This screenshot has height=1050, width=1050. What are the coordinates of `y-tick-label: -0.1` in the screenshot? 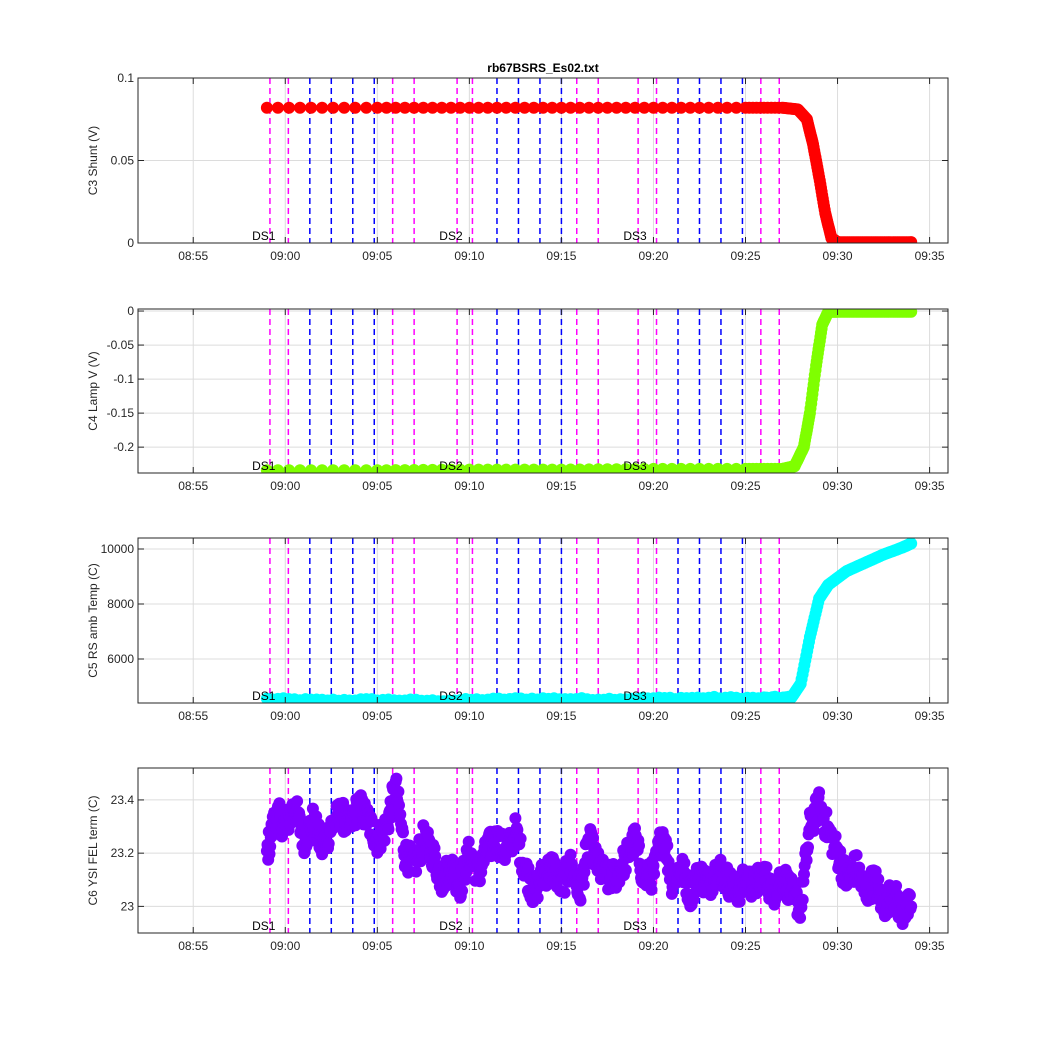 It's located at (123, 379).